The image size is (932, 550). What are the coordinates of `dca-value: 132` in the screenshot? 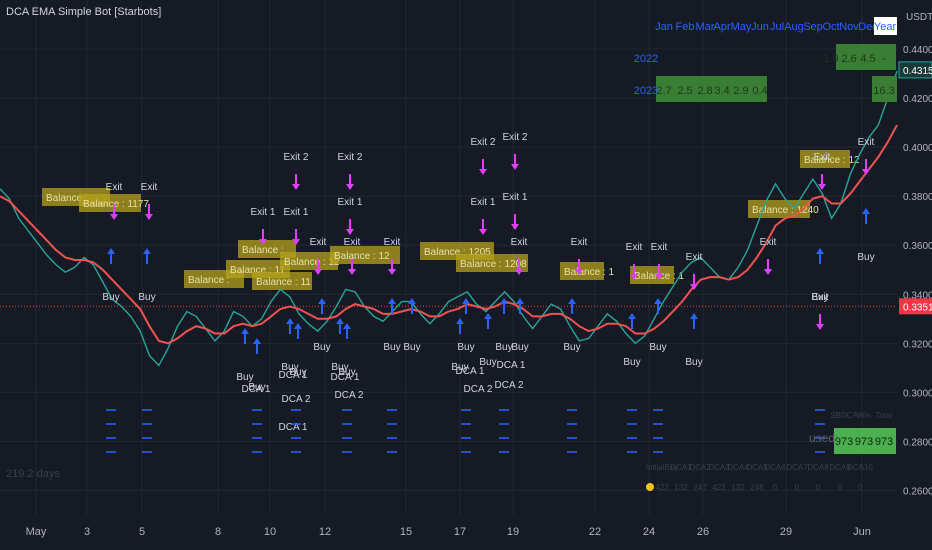 It's located at (738, 487).